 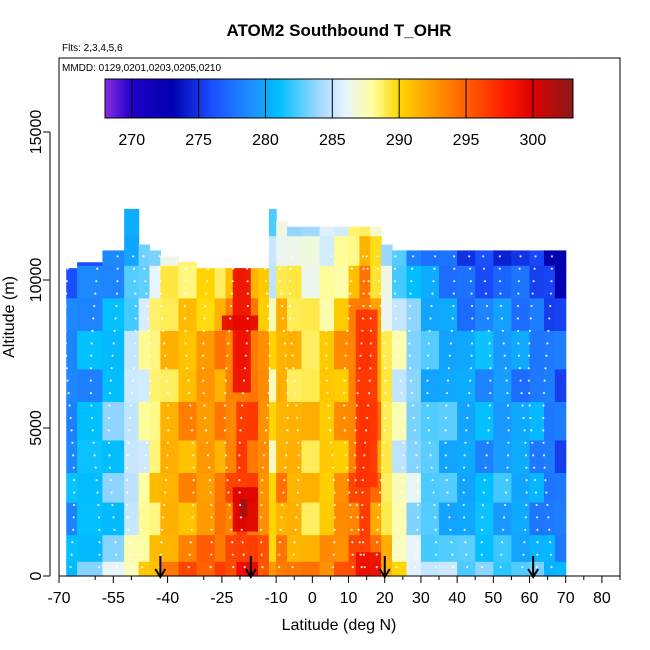 I want to click on x-tick-label: 70, so click(x=566, y=598).